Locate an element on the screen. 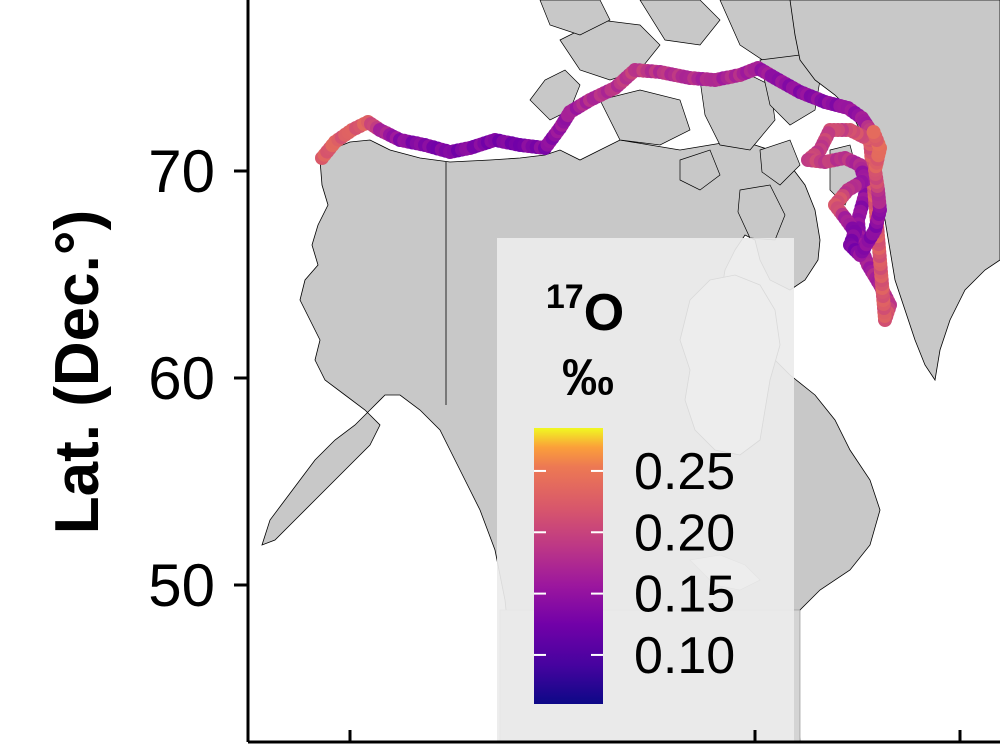  legend-title-superscript: 17 is located at coordinates (565, 297).